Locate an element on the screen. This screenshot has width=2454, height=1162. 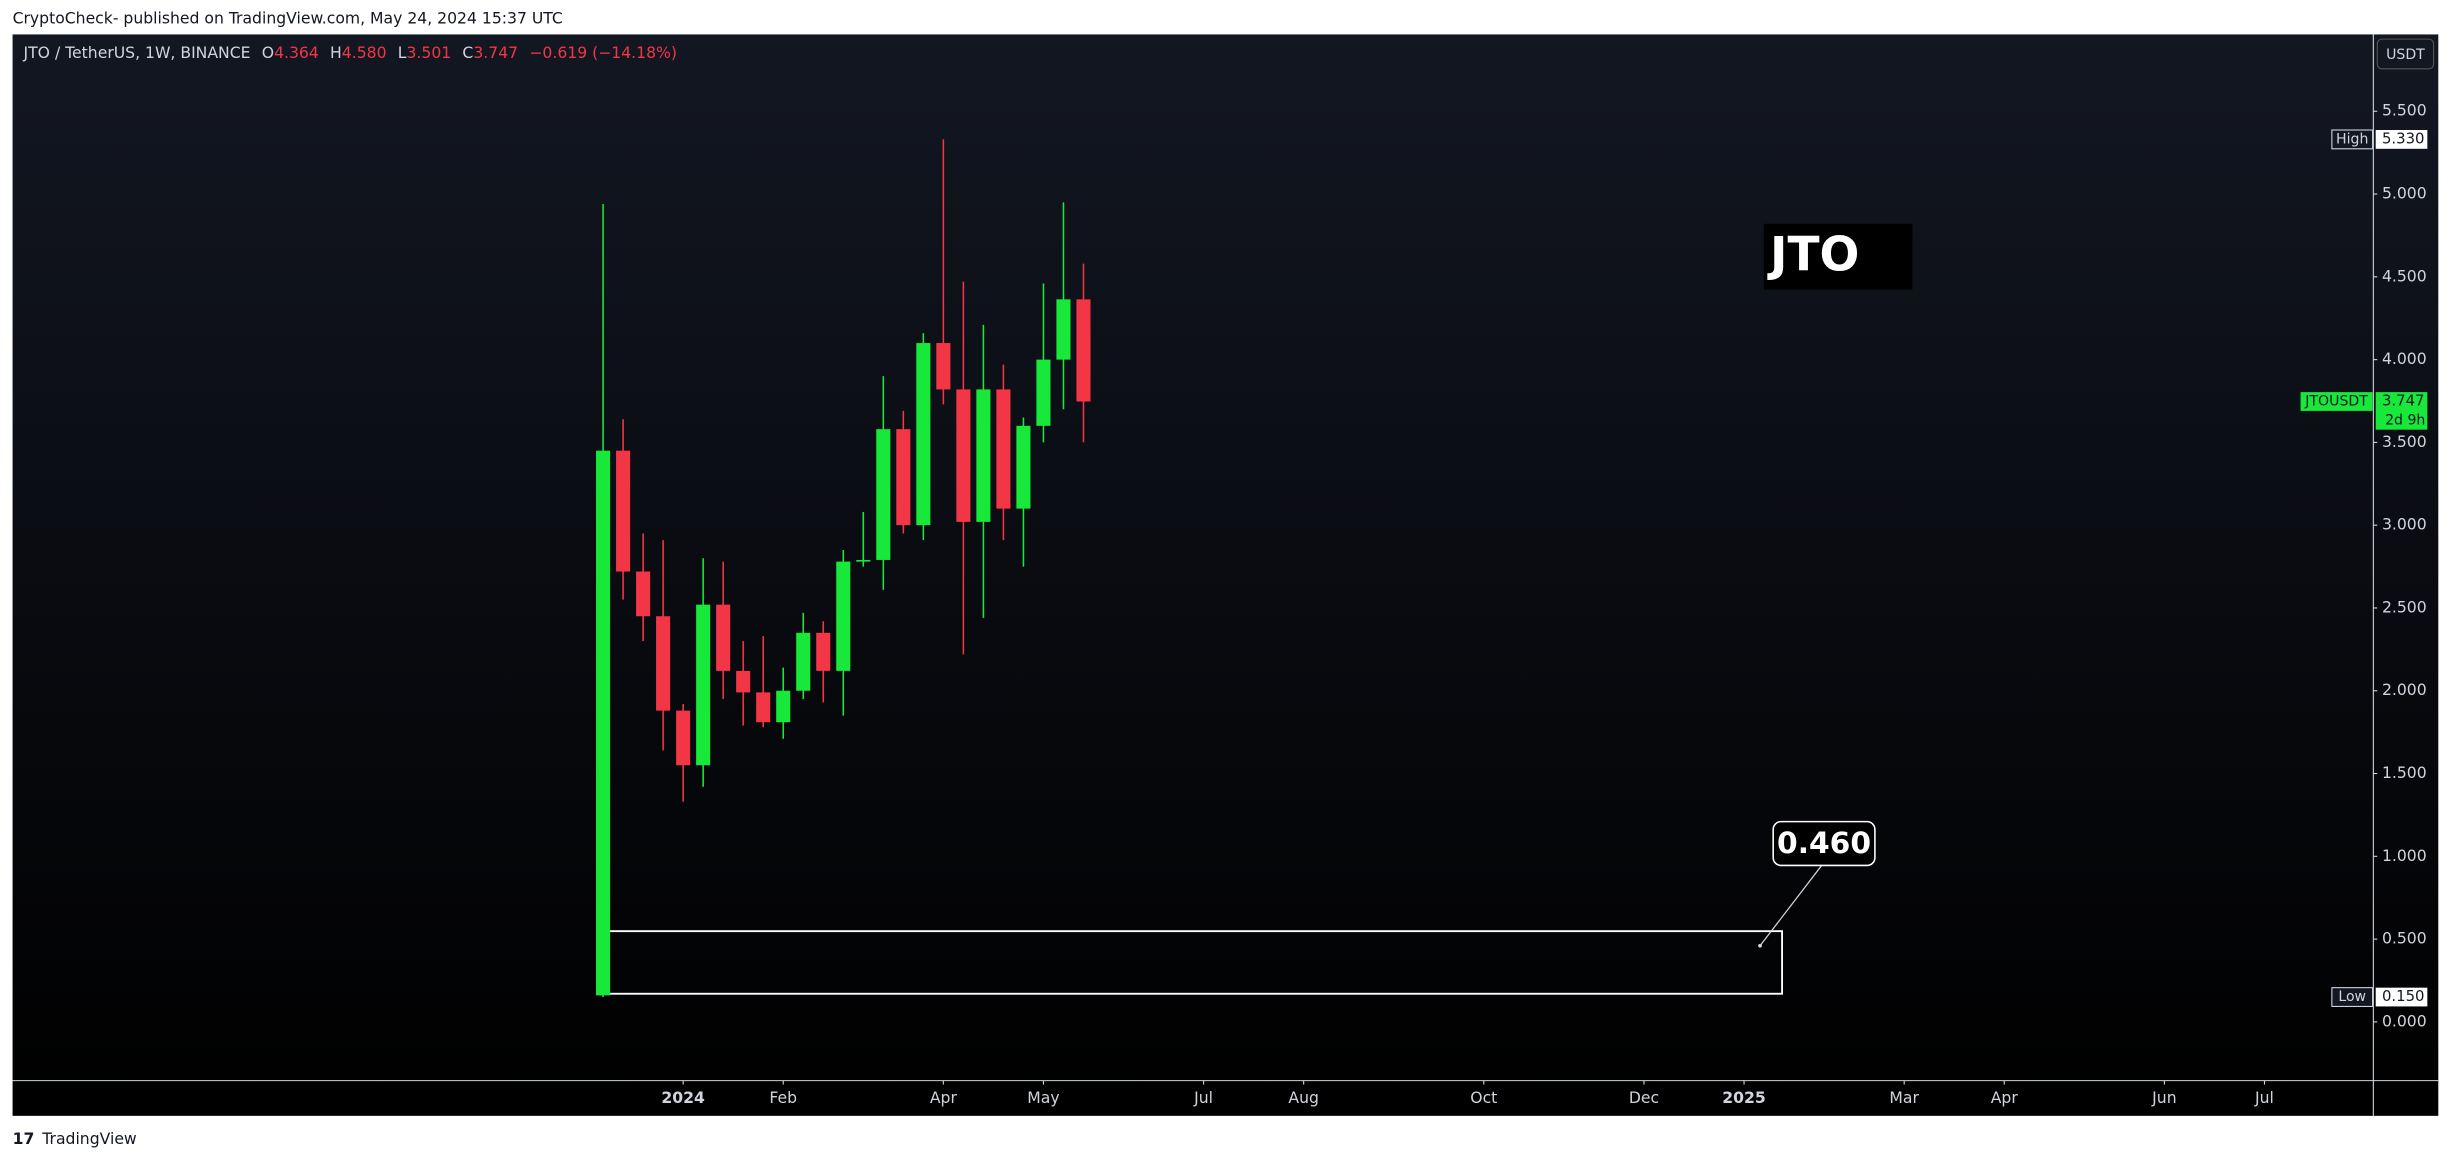
currency: USDT is located at coordinates (2405, 55).